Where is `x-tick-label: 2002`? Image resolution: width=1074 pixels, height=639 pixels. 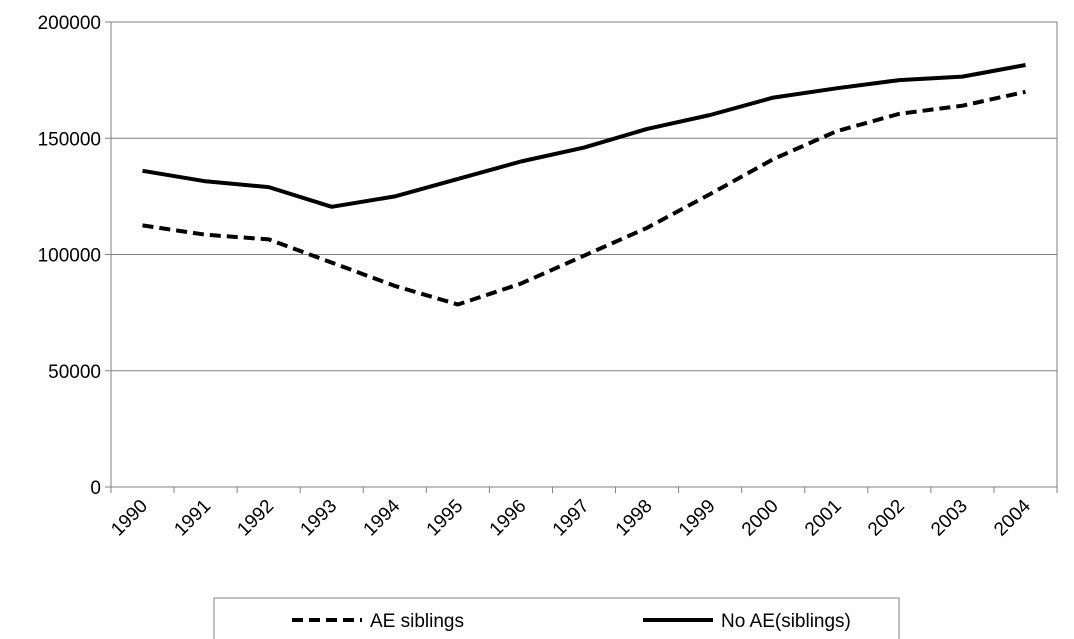
x-tick-label: 2002 is located at coordinates (886, 518).